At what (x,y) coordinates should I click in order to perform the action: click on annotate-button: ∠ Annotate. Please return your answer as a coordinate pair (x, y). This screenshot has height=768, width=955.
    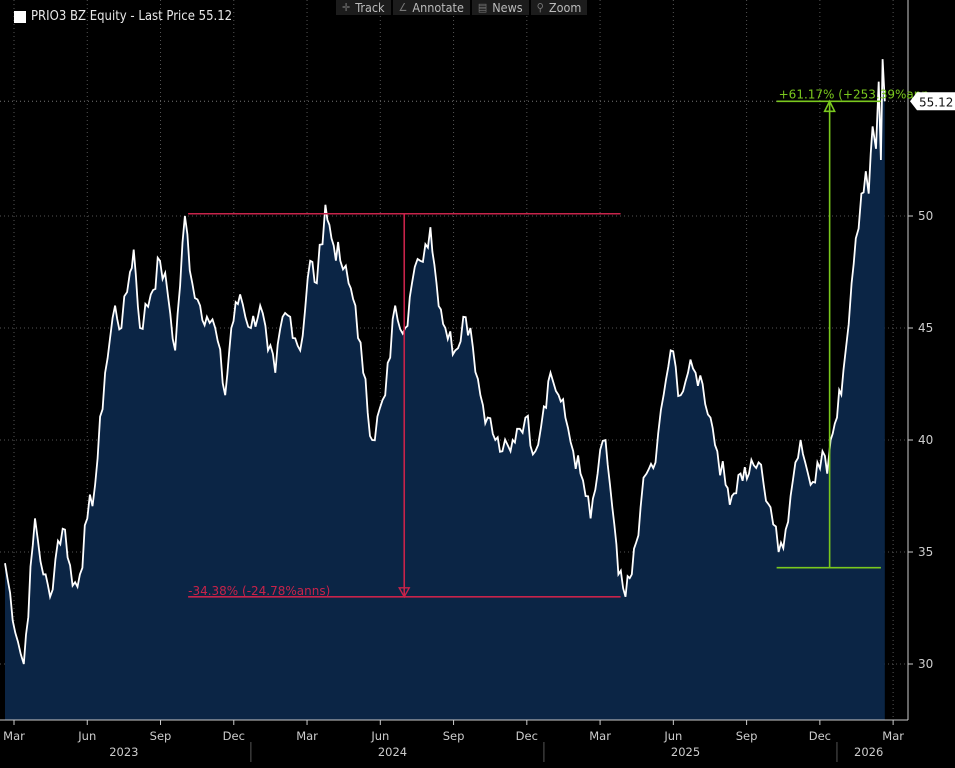
    Looking at the image, I should click on (431, 7).